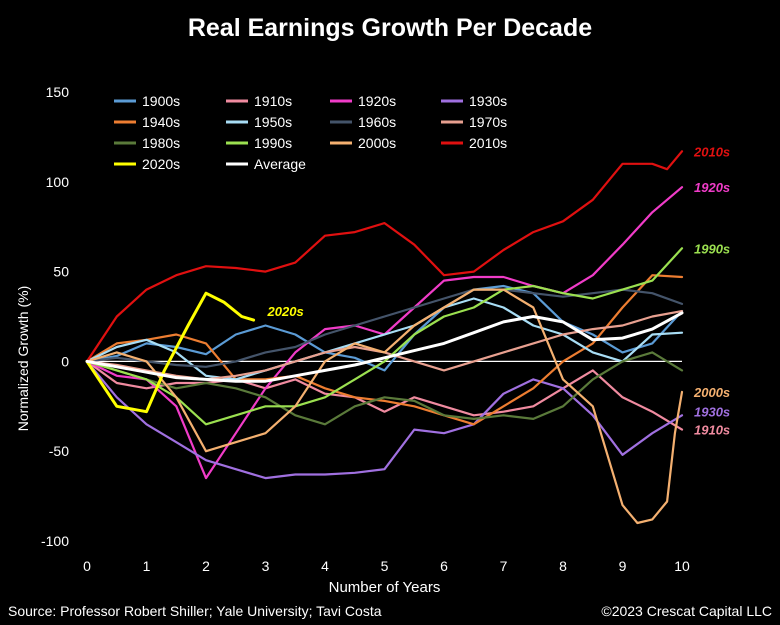 The image size is (780, 625). Describe the element at coordinates (712, 412) in the screenshot. I see `end-label-1930s: 1930s` at that location.